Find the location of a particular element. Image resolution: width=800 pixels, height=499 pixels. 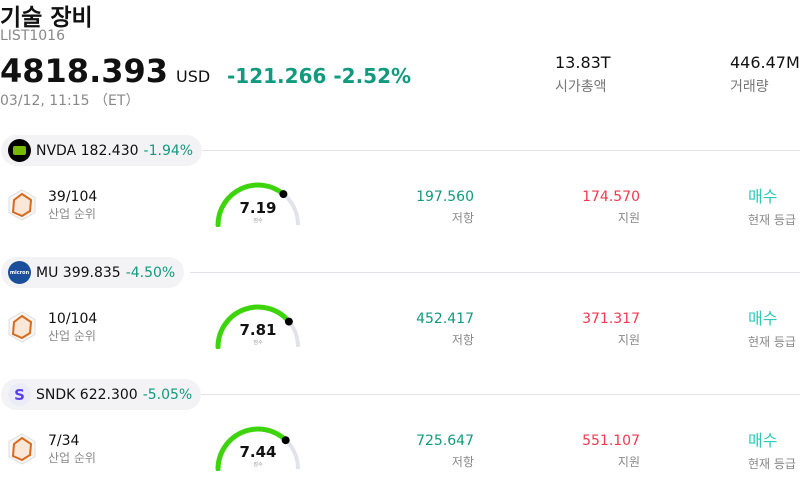

sandisk-logo: S is located at coordinates (22, 394).